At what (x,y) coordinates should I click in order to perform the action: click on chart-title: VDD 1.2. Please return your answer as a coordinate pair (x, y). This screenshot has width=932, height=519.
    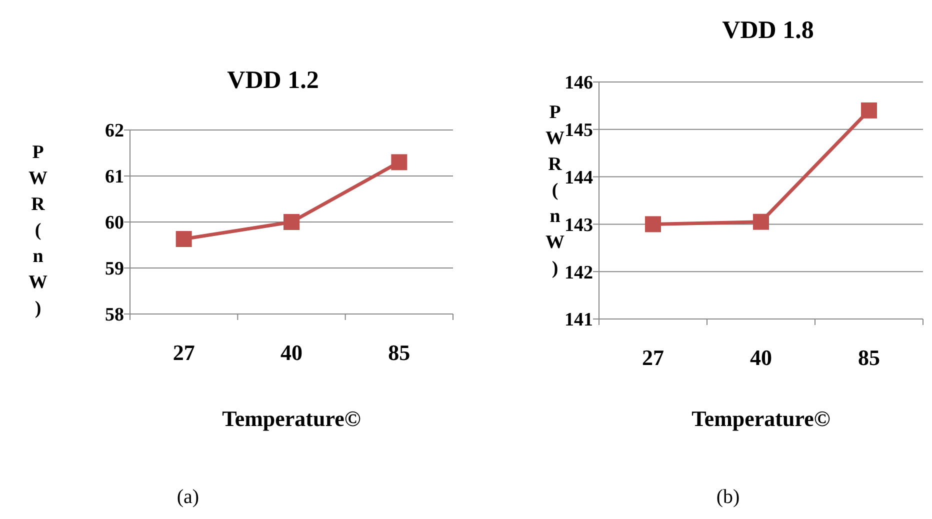
    Looking at the image, I should click on (273, 80).